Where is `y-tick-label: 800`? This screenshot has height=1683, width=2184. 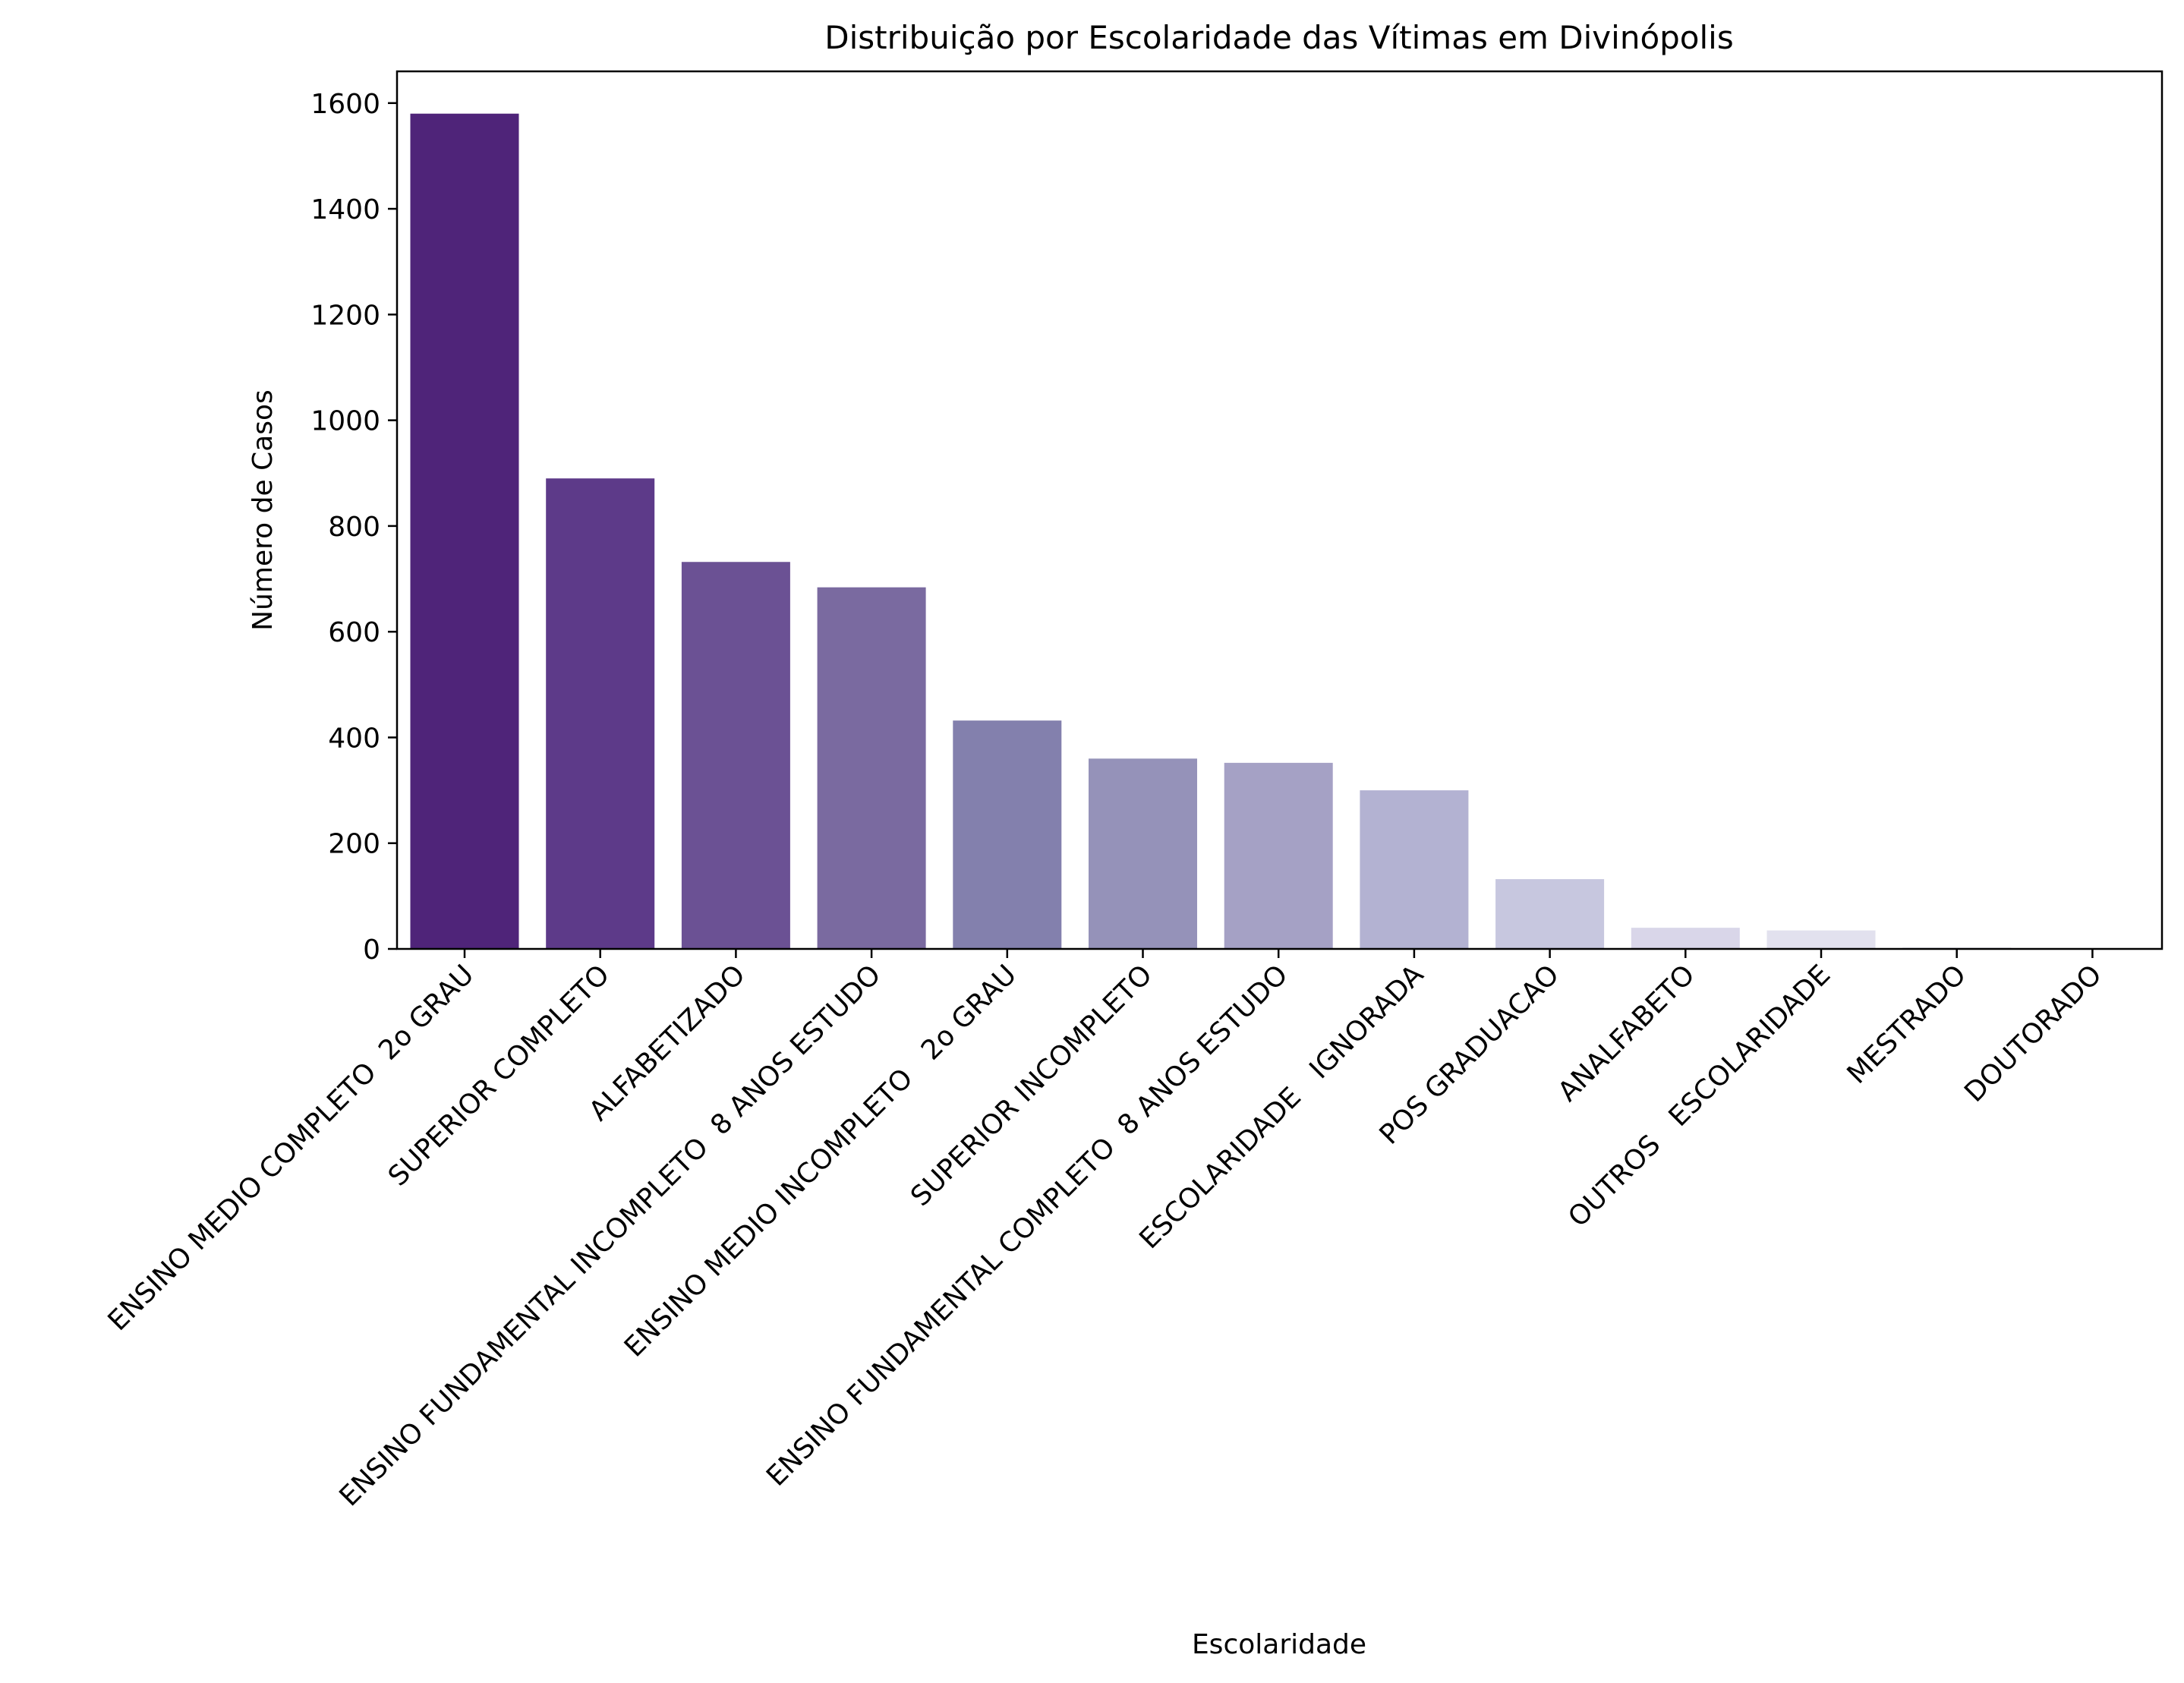
y-tick-label: 800 is located at coordinates (354, 527).